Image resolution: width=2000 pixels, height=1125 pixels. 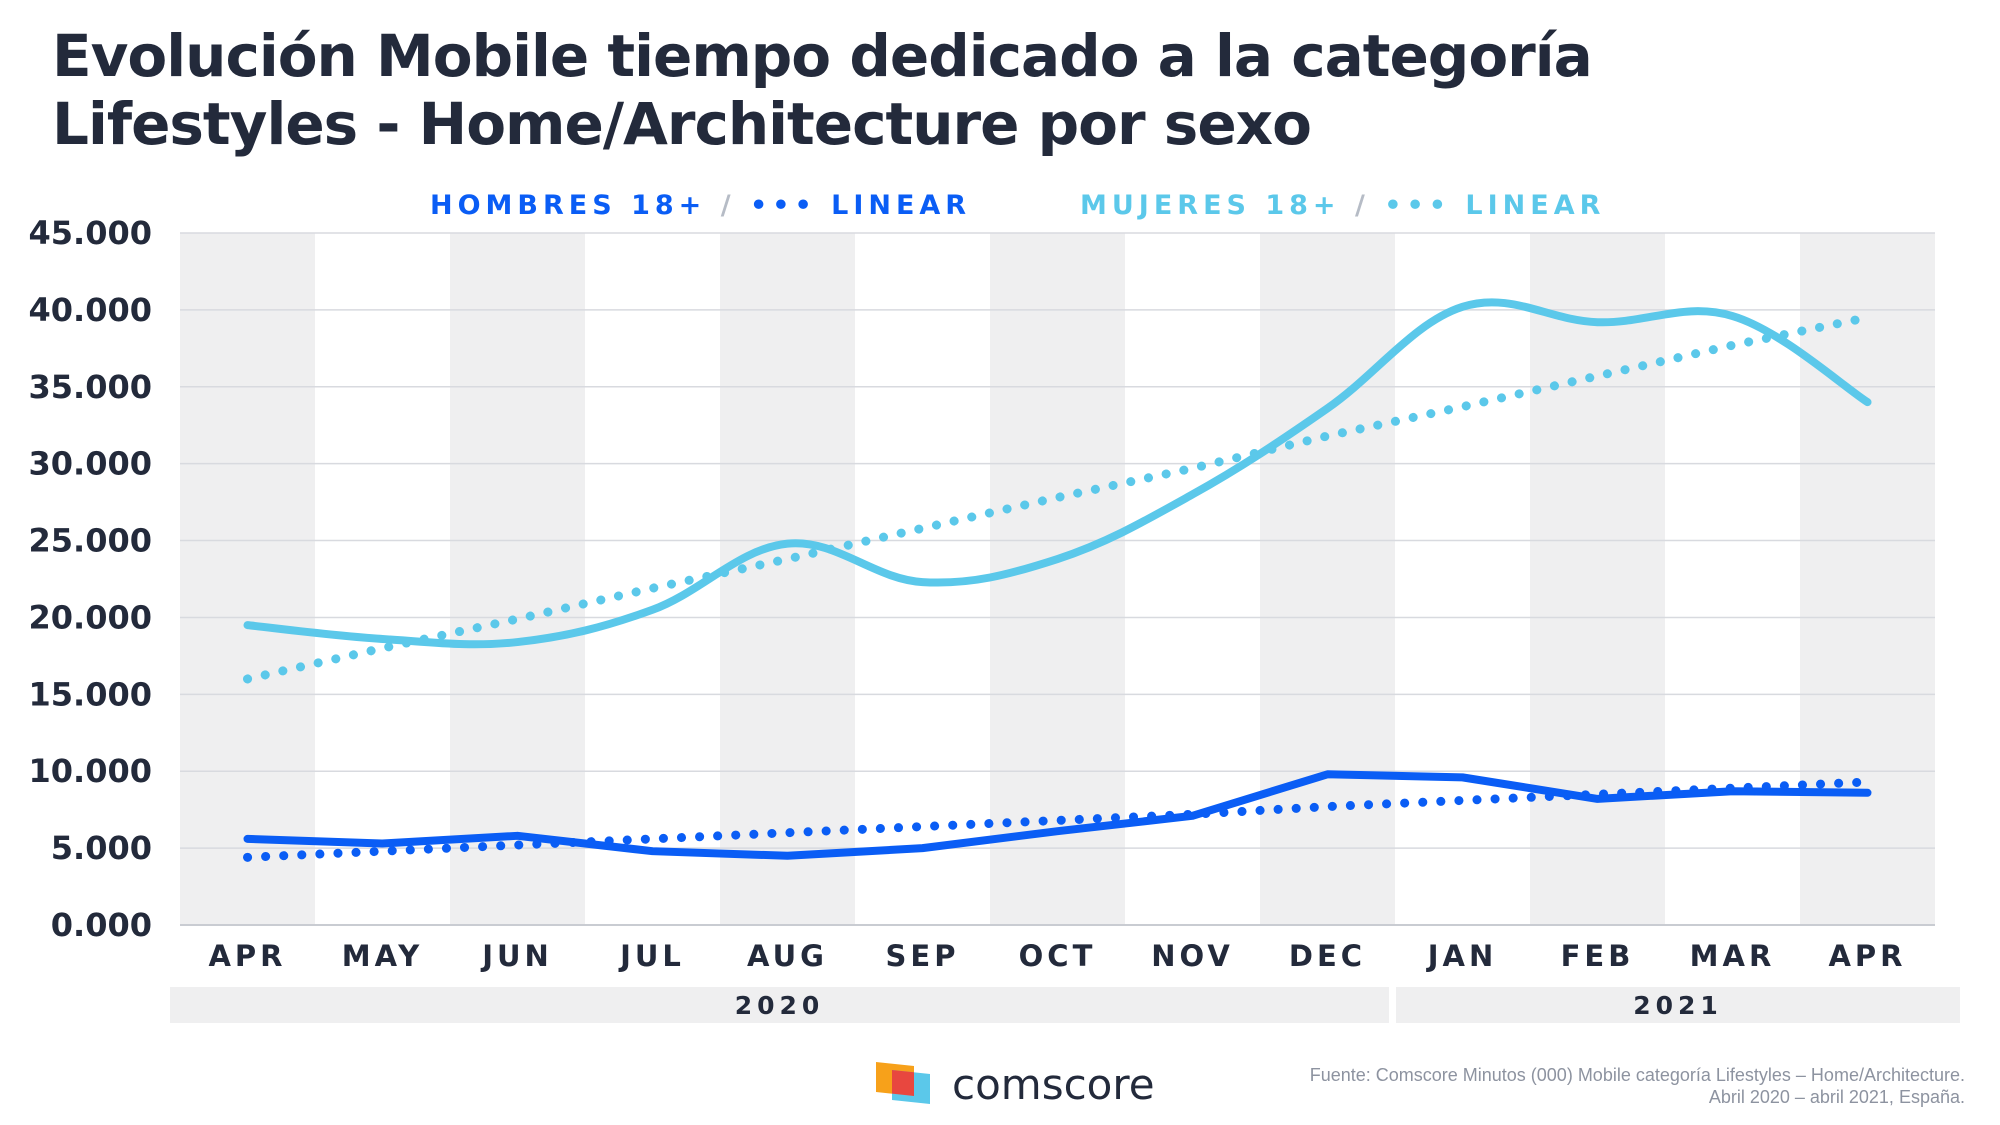 What do you see at coordinates (923, 956) in the screenshot?
I see `x-tick-label: SEP` at bounding box center [923, 956].